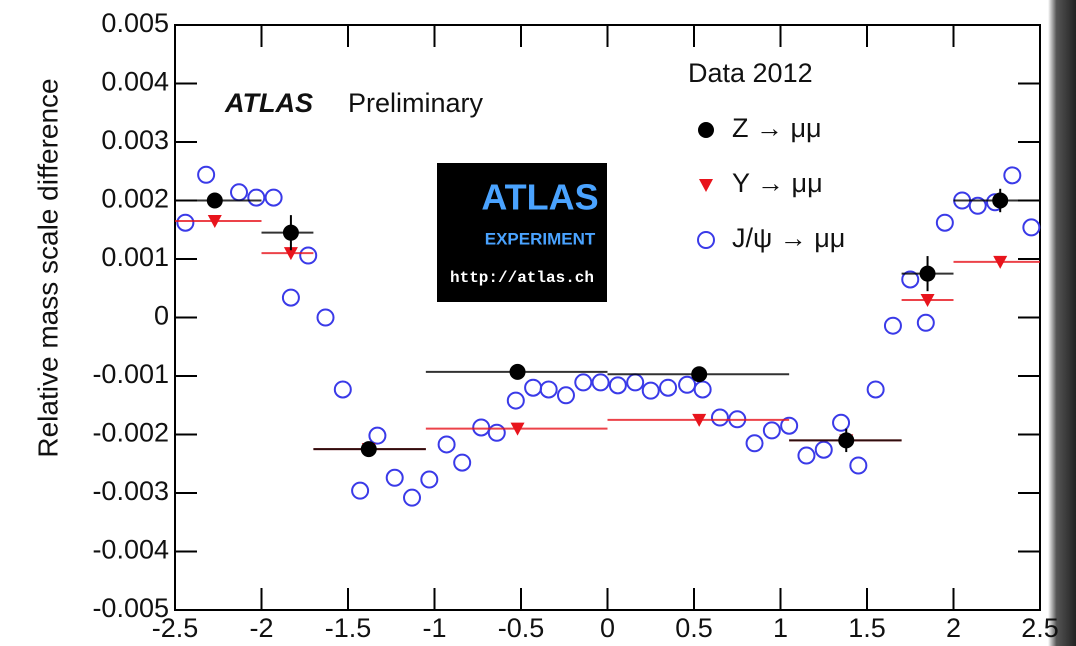 The image size is (1076, 646). I want to click on x-tick-label: -2.5, so click(175, 628).